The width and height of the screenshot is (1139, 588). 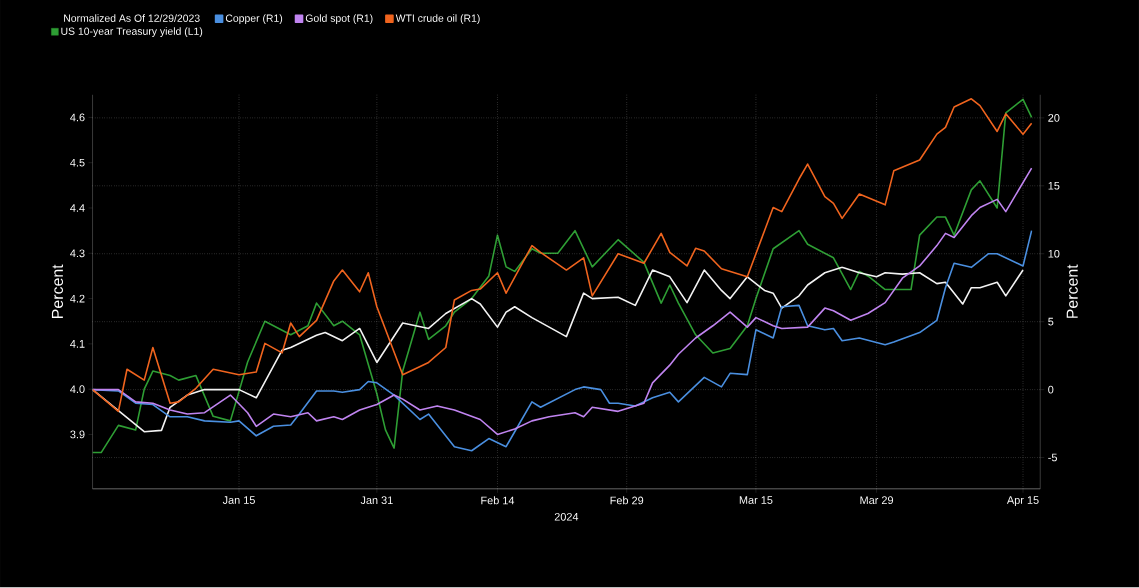 What do you see at coordinates (77, 208) in the screenshot?
I see `y-tick-label: 4.4` at bounding box center [77, 208].